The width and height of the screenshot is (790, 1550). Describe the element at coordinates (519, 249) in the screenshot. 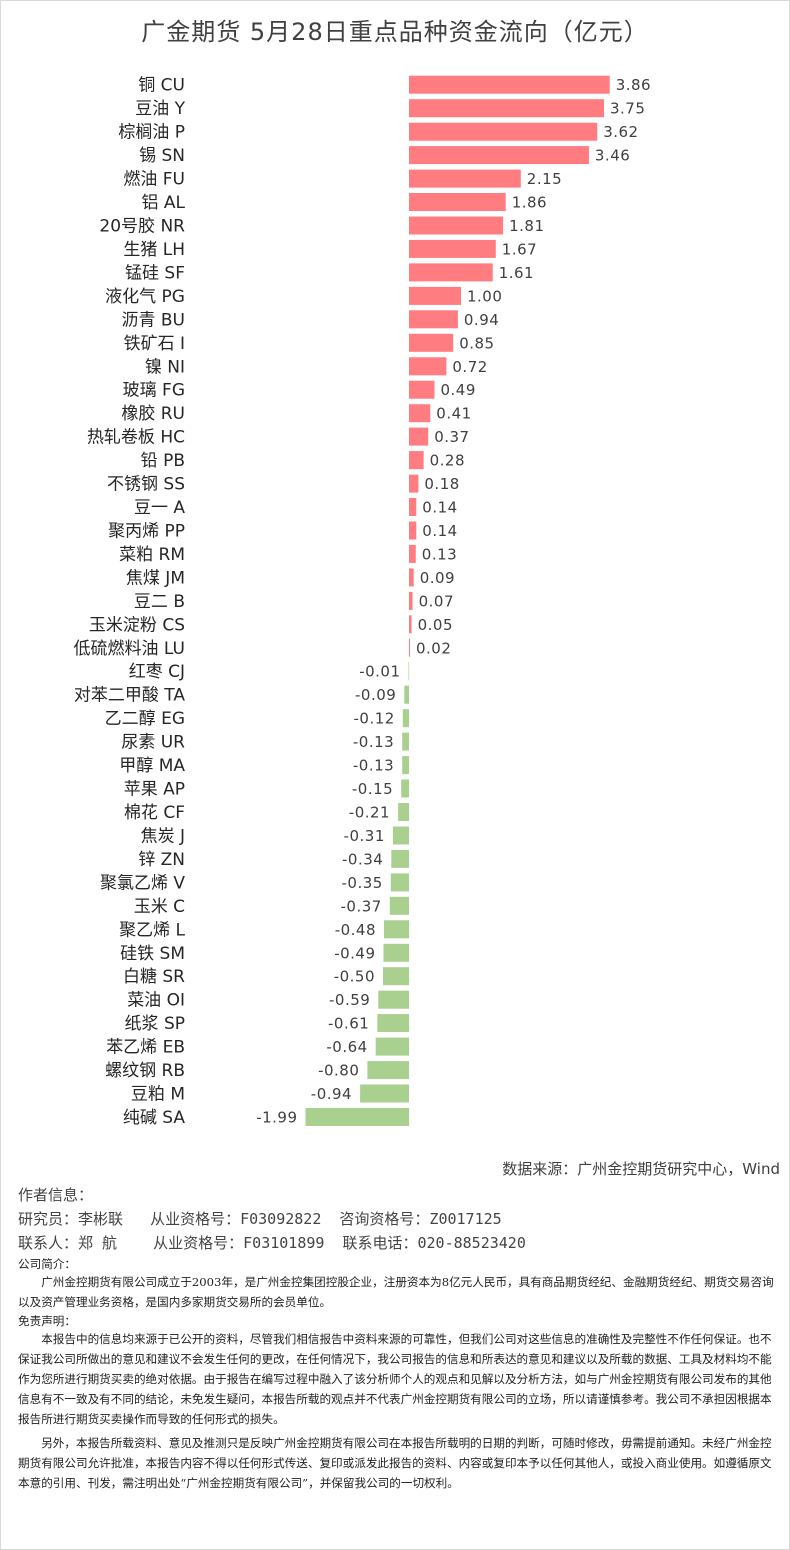

I see `value-label: 1.67` at that location.